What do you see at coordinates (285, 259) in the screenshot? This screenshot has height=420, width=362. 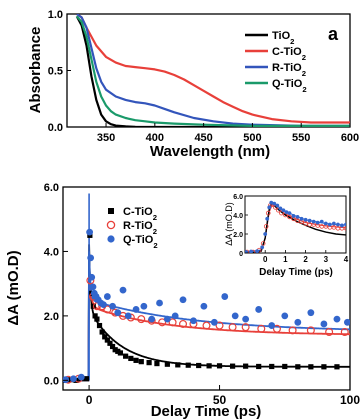 I see `inset-x-tick-label-1: 1` at bounding box center [285, 259].